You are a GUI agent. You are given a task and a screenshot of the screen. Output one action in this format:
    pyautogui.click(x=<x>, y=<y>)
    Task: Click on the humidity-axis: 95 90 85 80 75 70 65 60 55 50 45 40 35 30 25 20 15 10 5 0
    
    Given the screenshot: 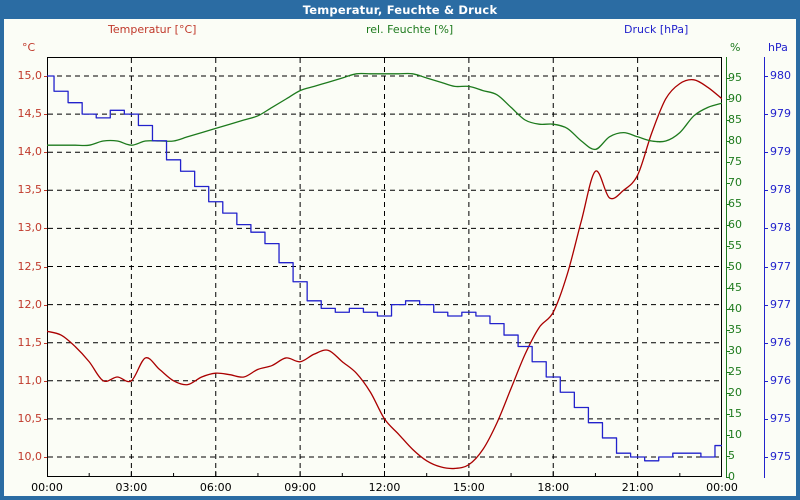 What is the action you would take?
    pyautogui.click(x=743, y=257)
    